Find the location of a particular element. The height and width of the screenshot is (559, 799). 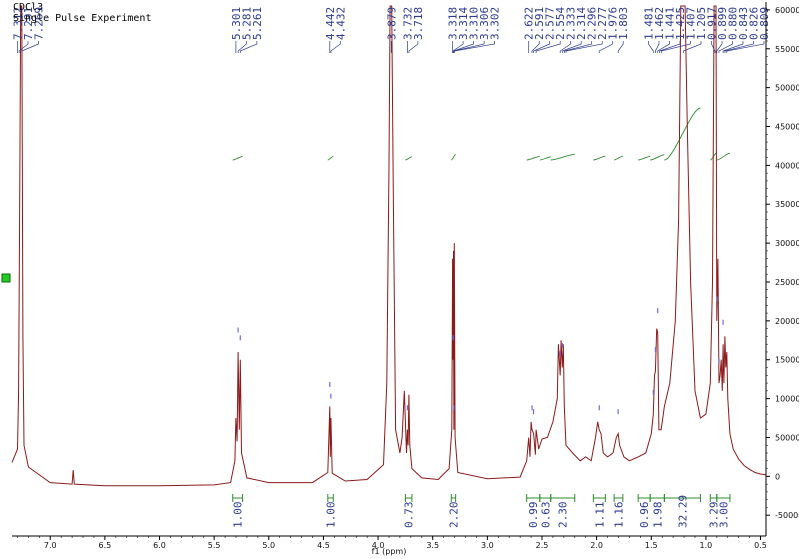

x-tick-label: 5.5 is located at coordinates (214, 545).